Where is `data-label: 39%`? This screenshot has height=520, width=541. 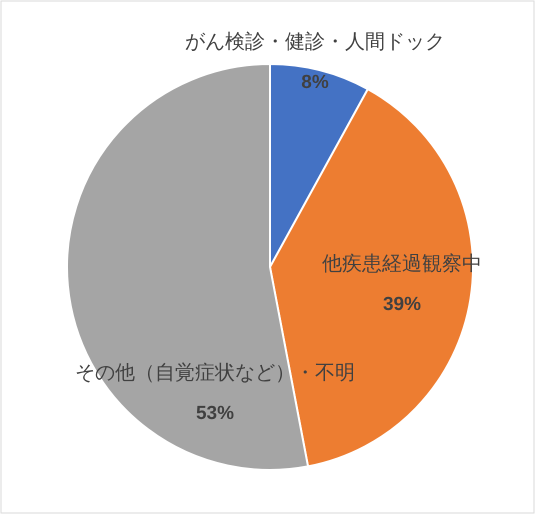 data-label: 39% is located at coordinates (402, 304).